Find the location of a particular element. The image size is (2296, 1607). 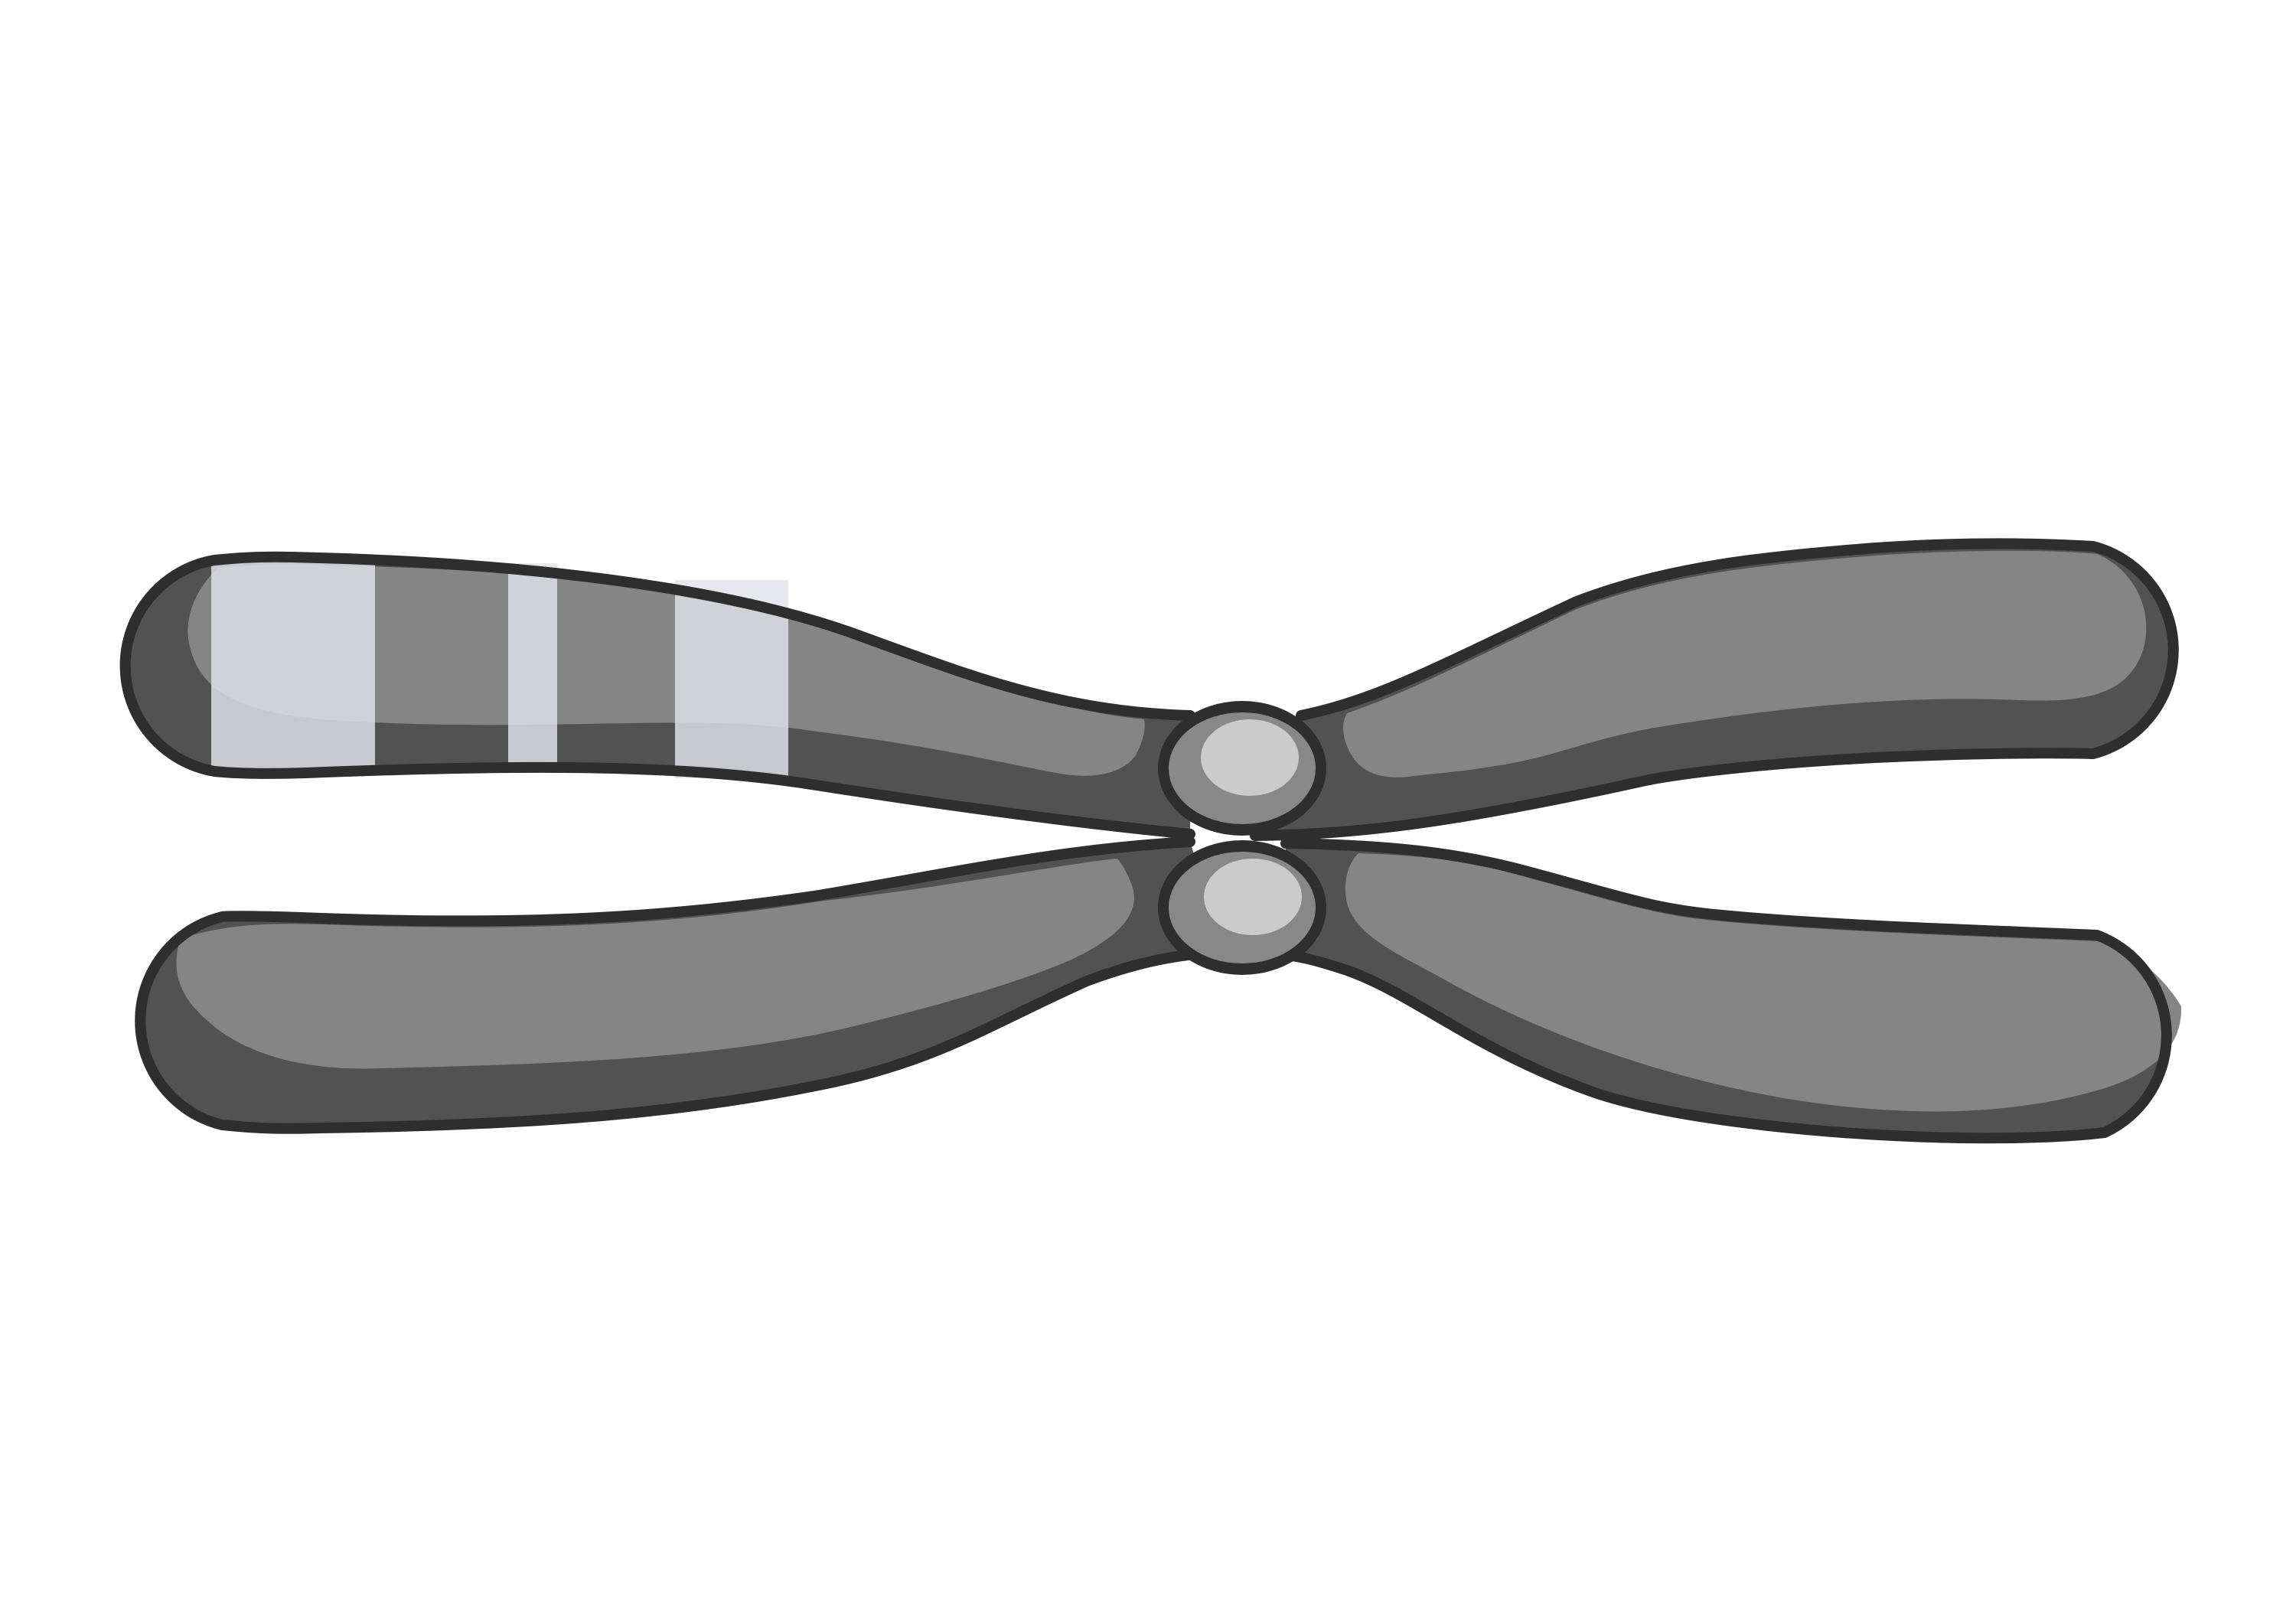

upper-left-arm-outline is located at coordinates (657, 695).